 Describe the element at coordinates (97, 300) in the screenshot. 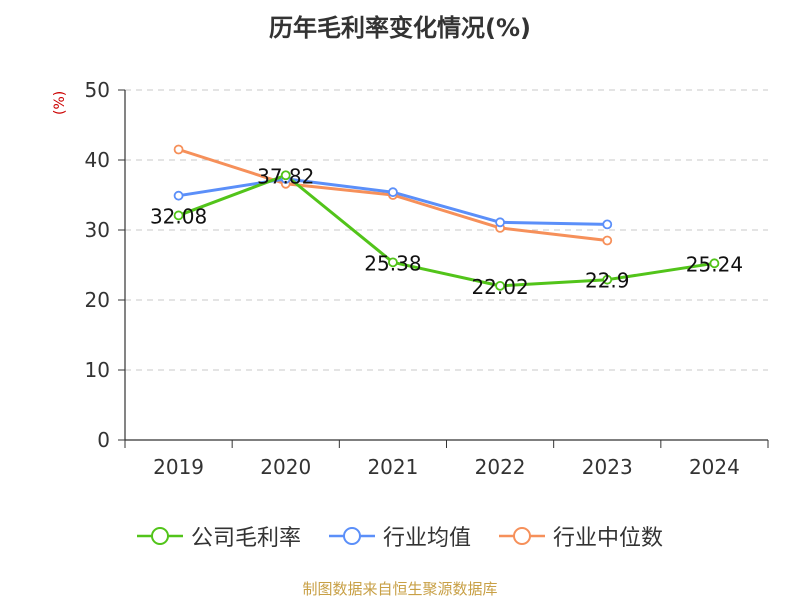

I see `y-tick-label: 20` at that location.